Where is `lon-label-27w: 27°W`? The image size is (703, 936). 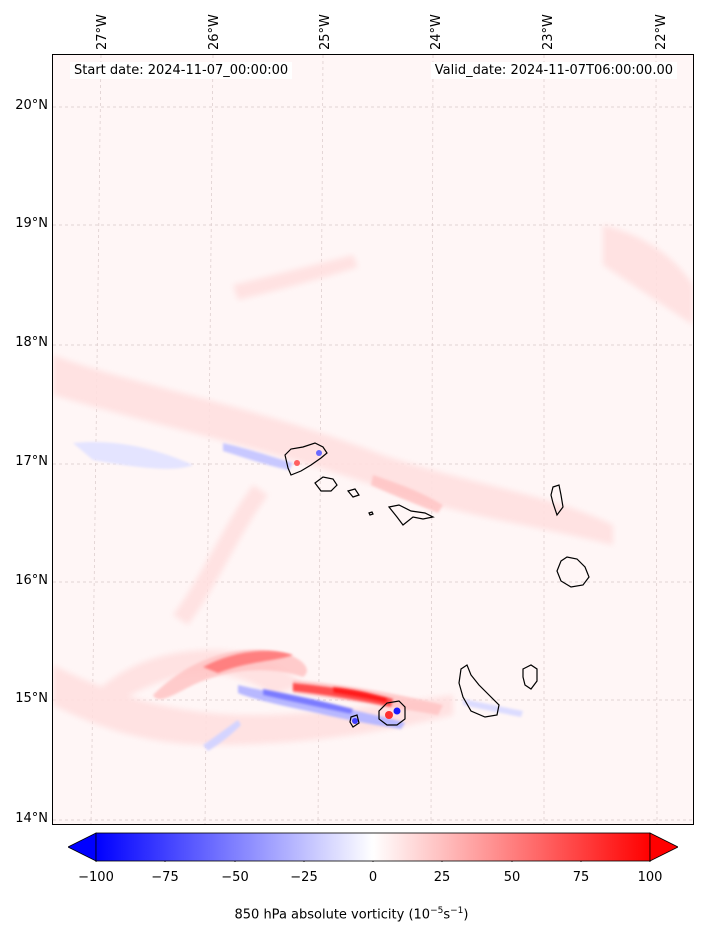
lon-label-27w: 27°W is located at coordinates (102, 32).